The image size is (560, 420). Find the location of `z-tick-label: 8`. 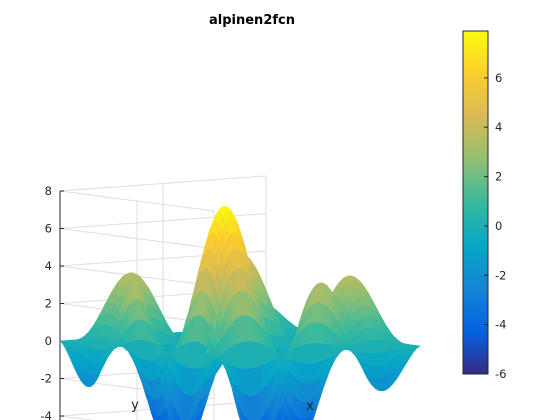

z-tick-label: 8 is located at coordinates (48, 191).